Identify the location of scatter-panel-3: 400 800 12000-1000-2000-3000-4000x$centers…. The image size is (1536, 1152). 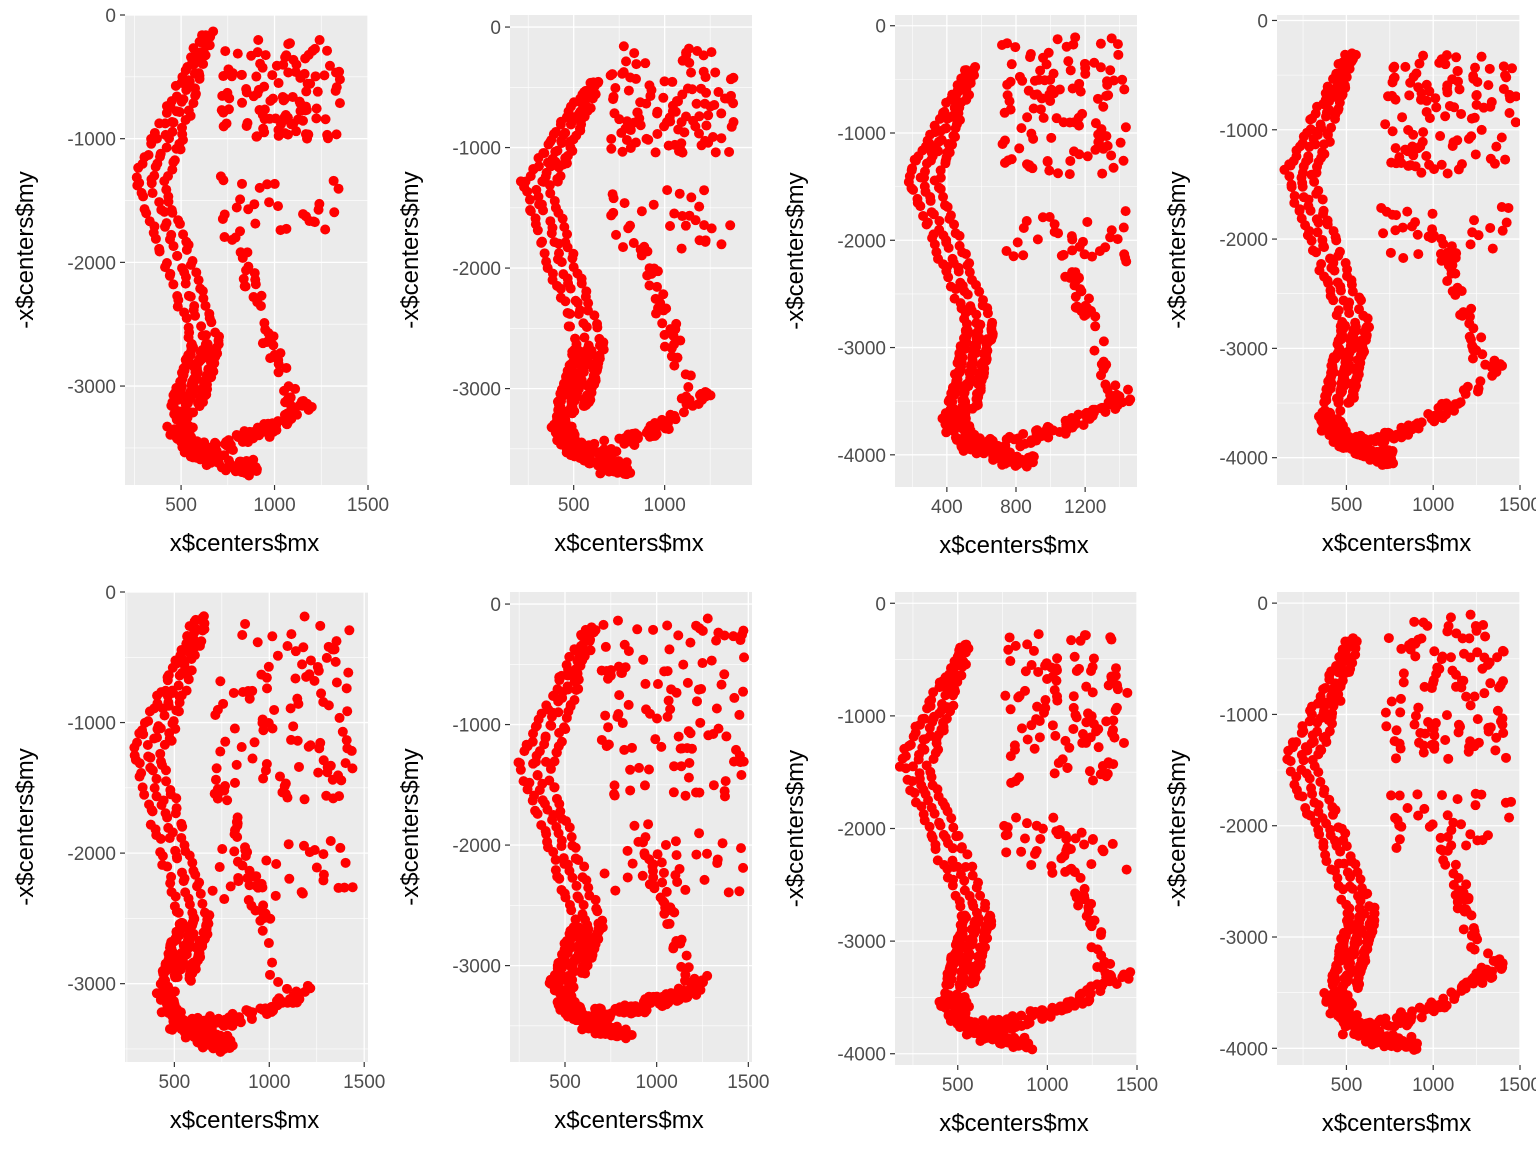
(959, 287).